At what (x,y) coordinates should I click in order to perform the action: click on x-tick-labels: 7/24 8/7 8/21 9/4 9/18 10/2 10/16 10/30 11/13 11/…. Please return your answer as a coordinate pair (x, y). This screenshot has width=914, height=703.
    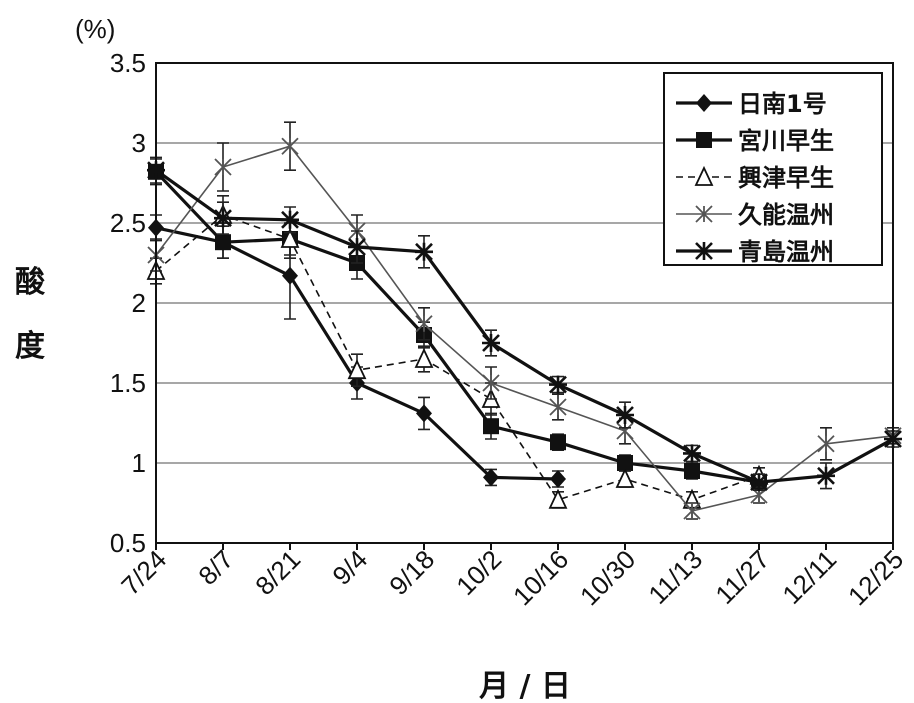
    Looking at the image, I should click on (512, 577).